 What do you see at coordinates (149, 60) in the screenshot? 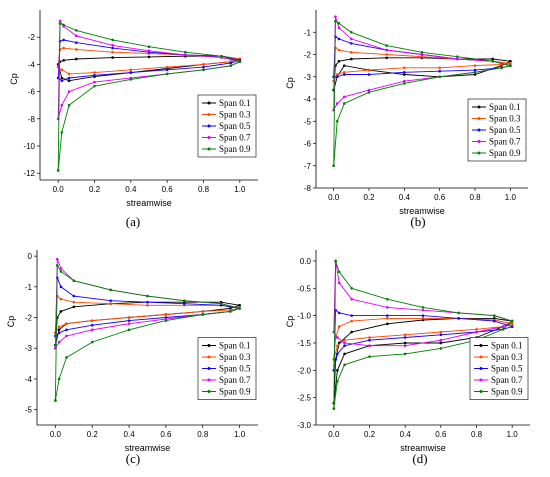
I see `series-span-0.5` at bounding box center [149, 60].